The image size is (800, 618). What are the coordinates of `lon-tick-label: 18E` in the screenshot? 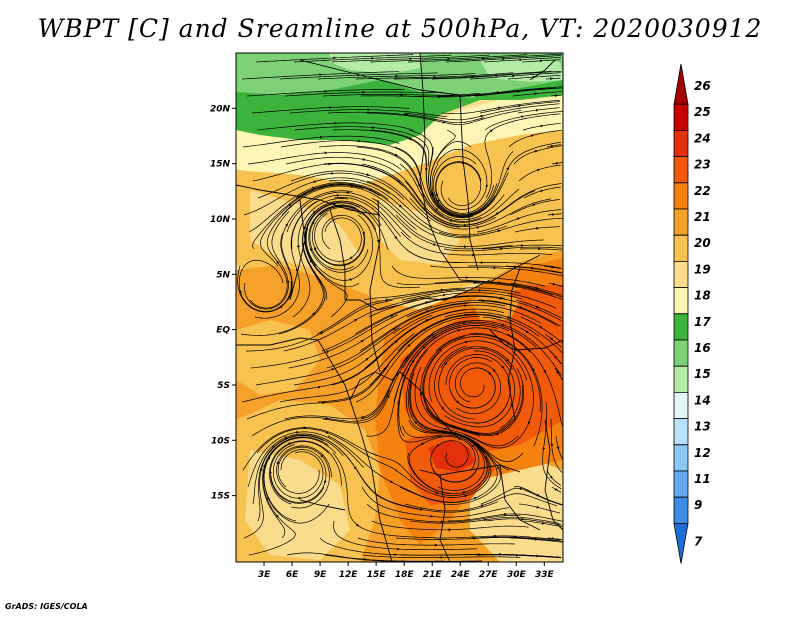 It's located at (405, 575).